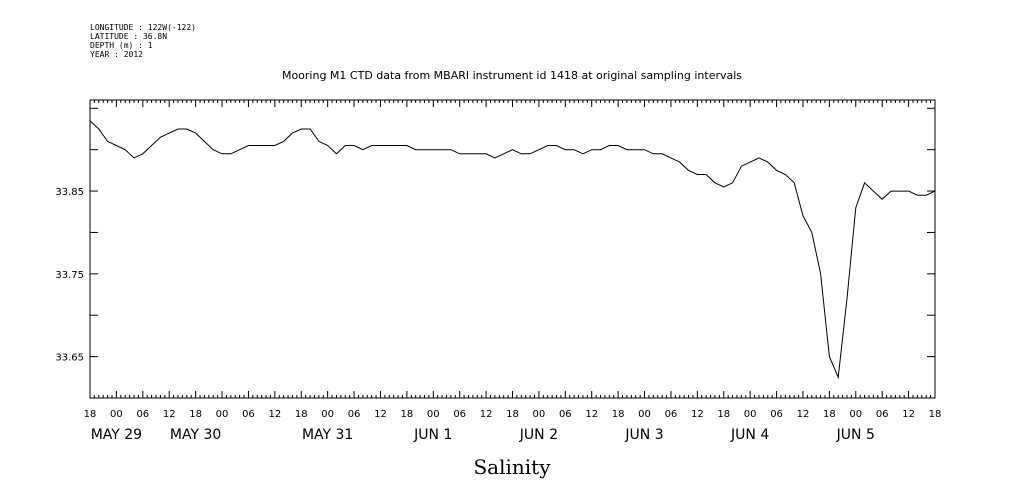  What do you see at coordinates (69, 358) in the screenshot?
I see `y-tick-label: 33.65` at bounding box center [69, 358].